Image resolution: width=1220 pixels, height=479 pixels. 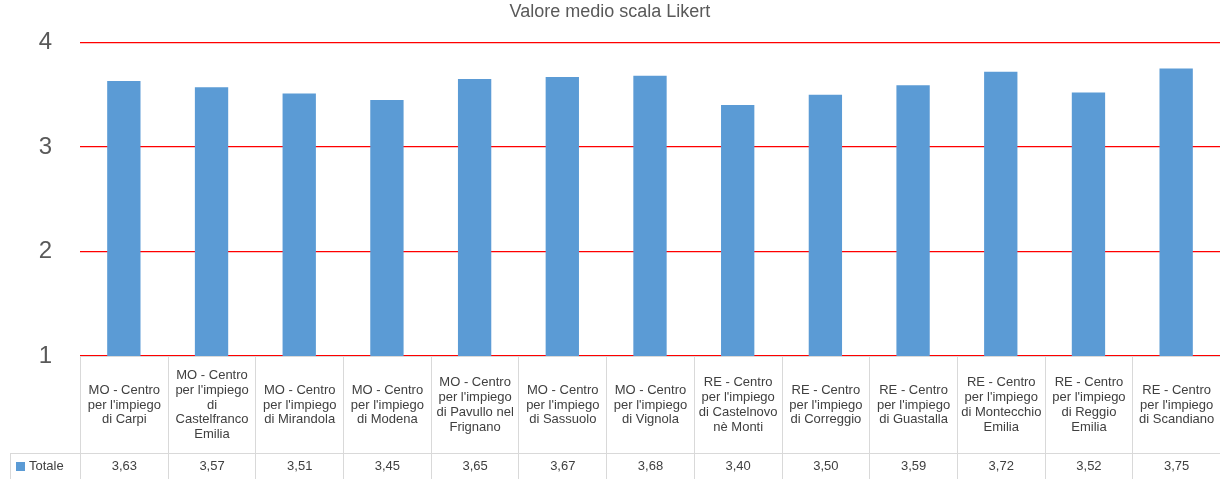 What do you see at coordinates (1000, 404) in the screenshot?
I see `x-tick-label: RE - Centro per l'impiego di Montecchio Emilia` at bounding box center [1000, 404].